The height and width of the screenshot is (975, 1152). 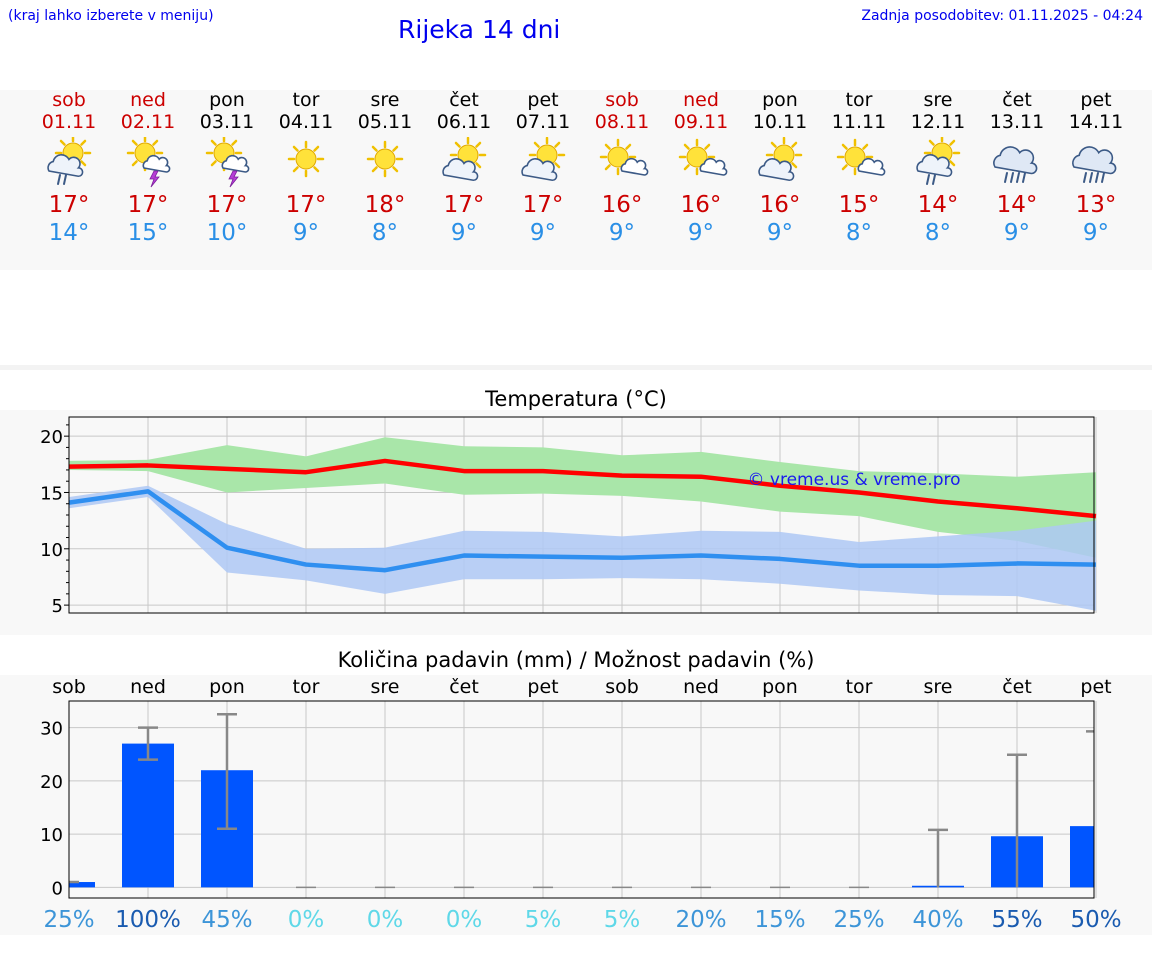 I want to click on day-column: pet 14.11 13° 9°, so click(x=1096, y=168).